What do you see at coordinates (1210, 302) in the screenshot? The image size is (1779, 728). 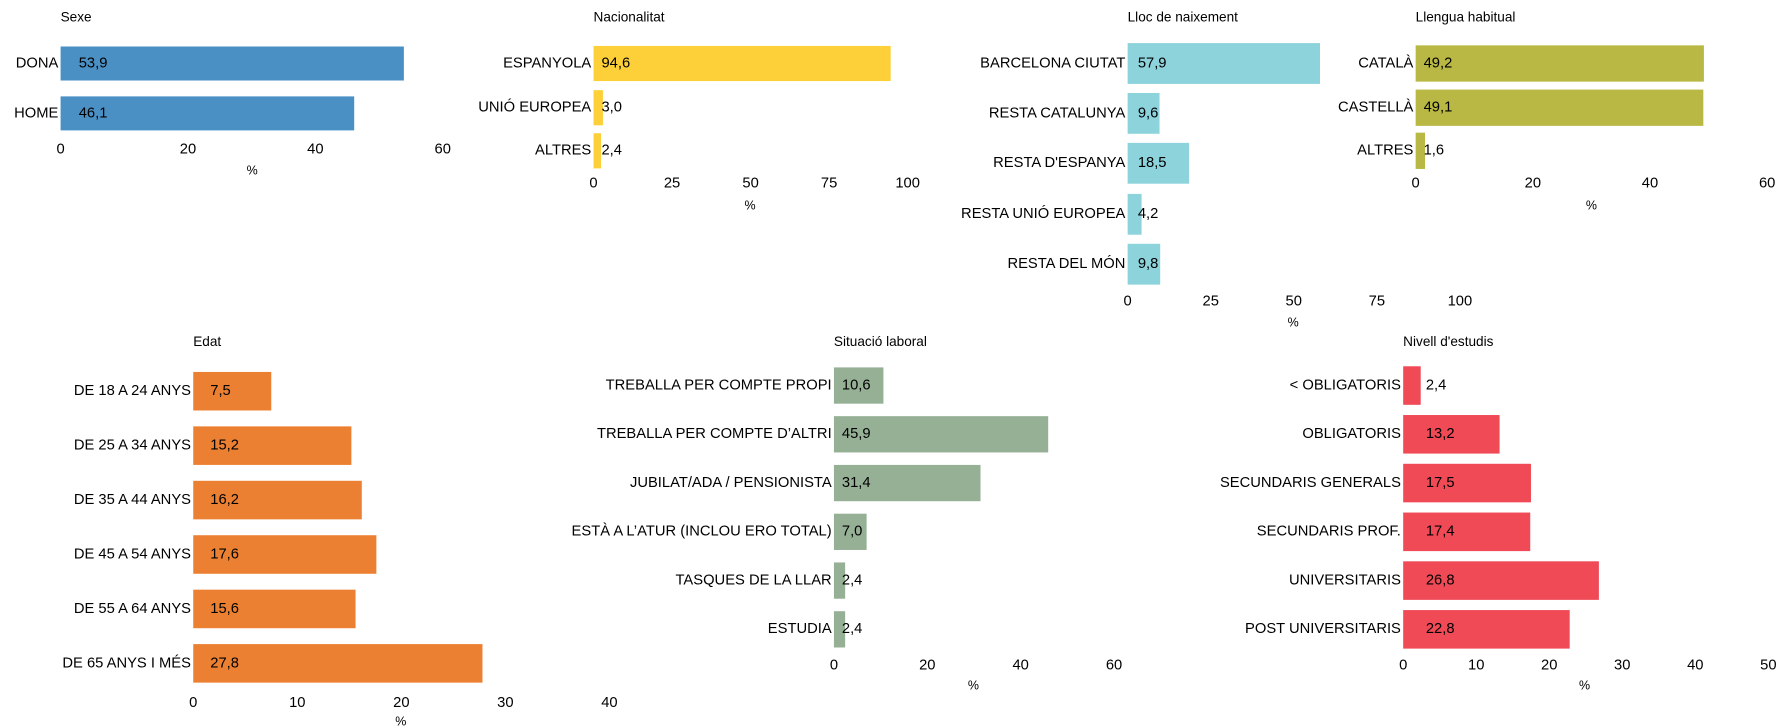 I see `x-tick-label: 25` at bounding box center [1210, 302].